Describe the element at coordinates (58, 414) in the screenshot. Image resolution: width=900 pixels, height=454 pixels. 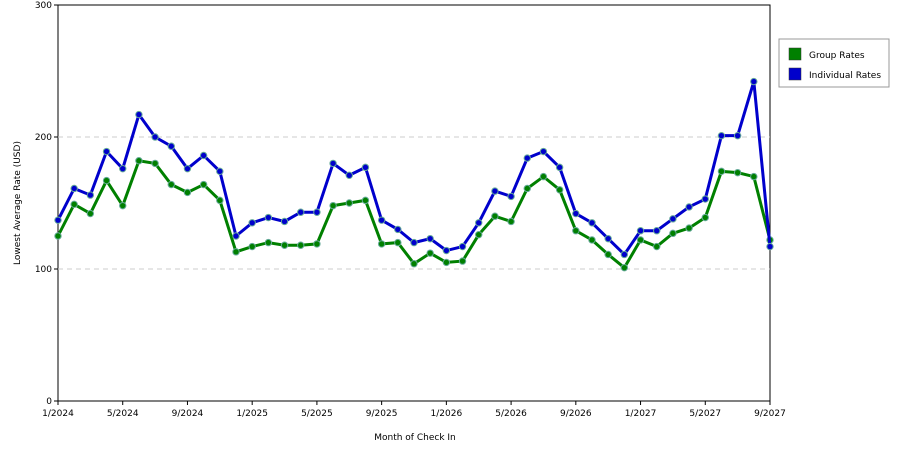
I see `x-tick-label: 1/2024` at that location.